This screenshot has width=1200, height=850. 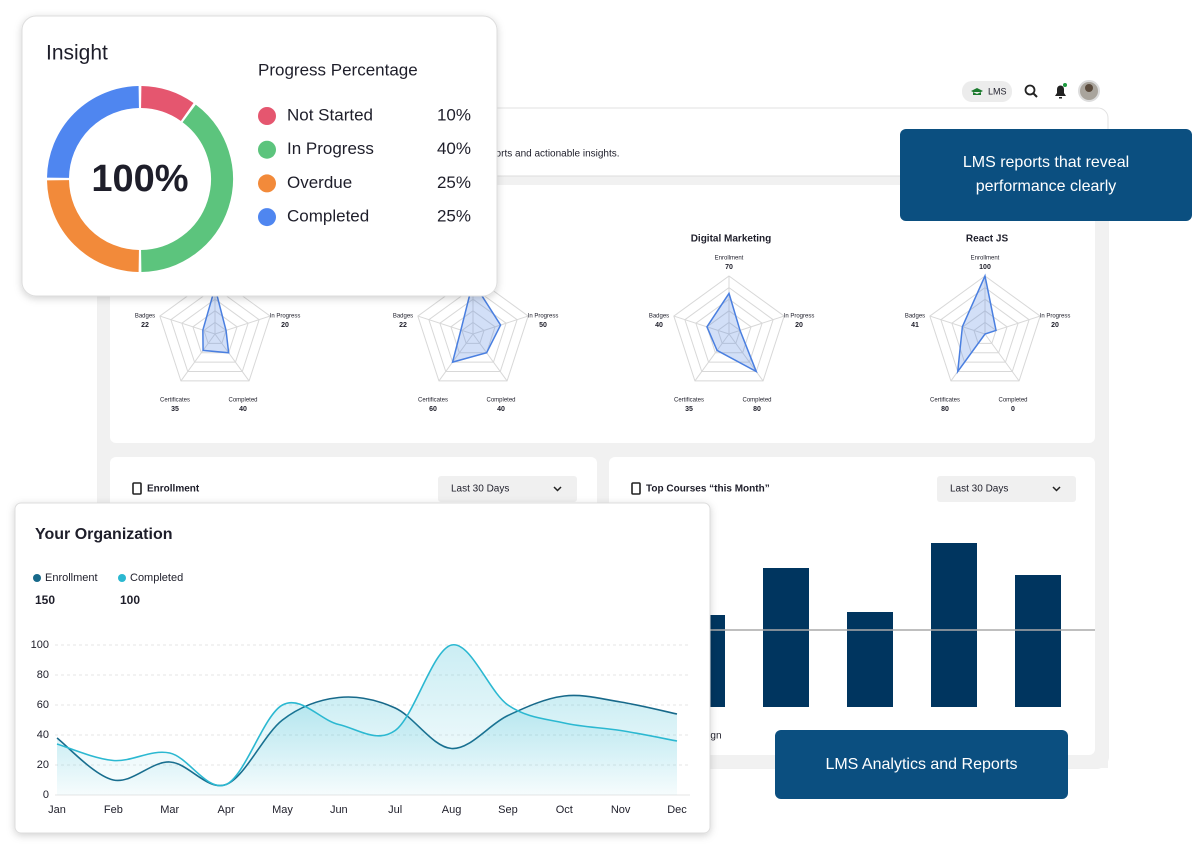 What do you see at coordinates (979, 489) in the screenshot?
I see `dropdown-text: Last 30 Days` at bounding box center [979, 489].